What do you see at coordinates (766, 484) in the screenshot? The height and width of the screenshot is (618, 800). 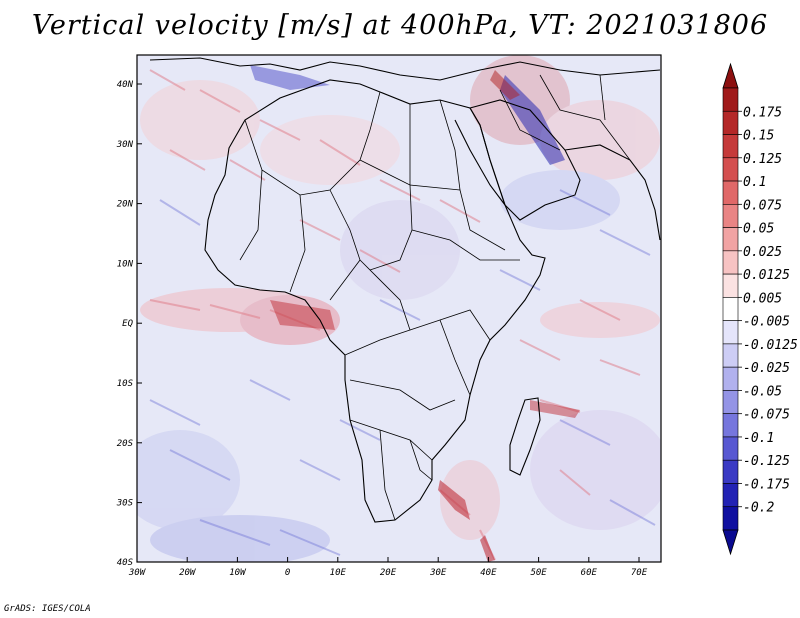 I see `colorbar-label: -0.175` at bounding box center [766, 484].